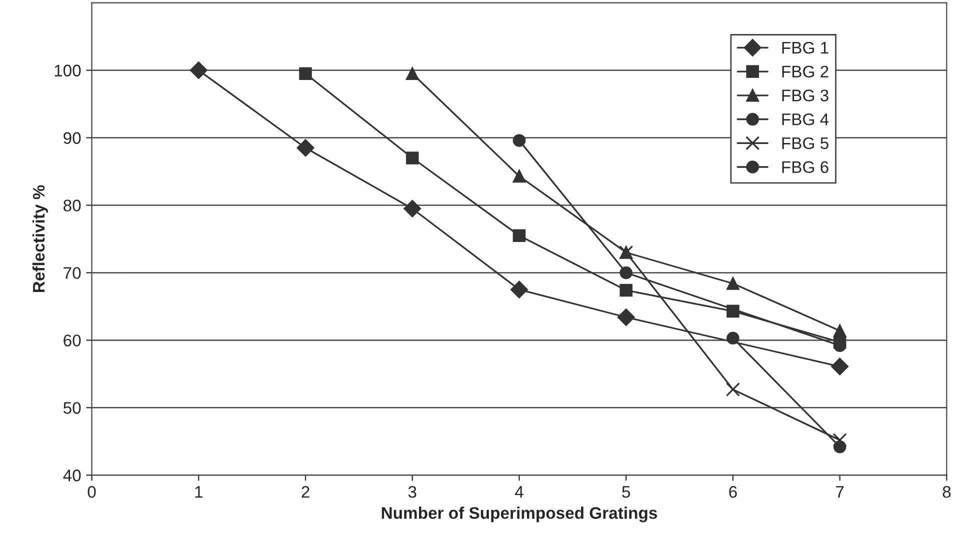  I want to click on y-axis-title: Reflectivity %, so click(40, 238).